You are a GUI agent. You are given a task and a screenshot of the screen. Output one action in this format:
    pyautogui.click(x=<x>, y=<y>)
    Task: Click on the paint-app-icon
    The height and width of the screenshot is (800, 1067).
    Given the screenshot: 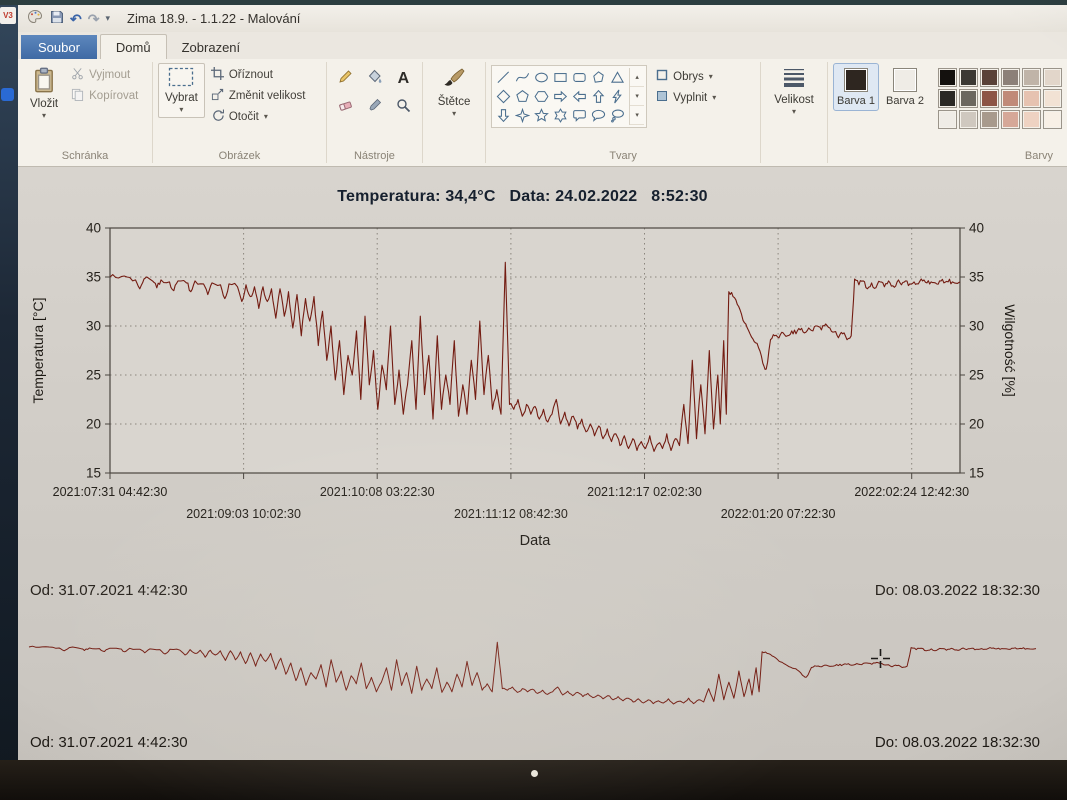 What is the action you would take?
    pyautogui.click(x=35, y=18)
    